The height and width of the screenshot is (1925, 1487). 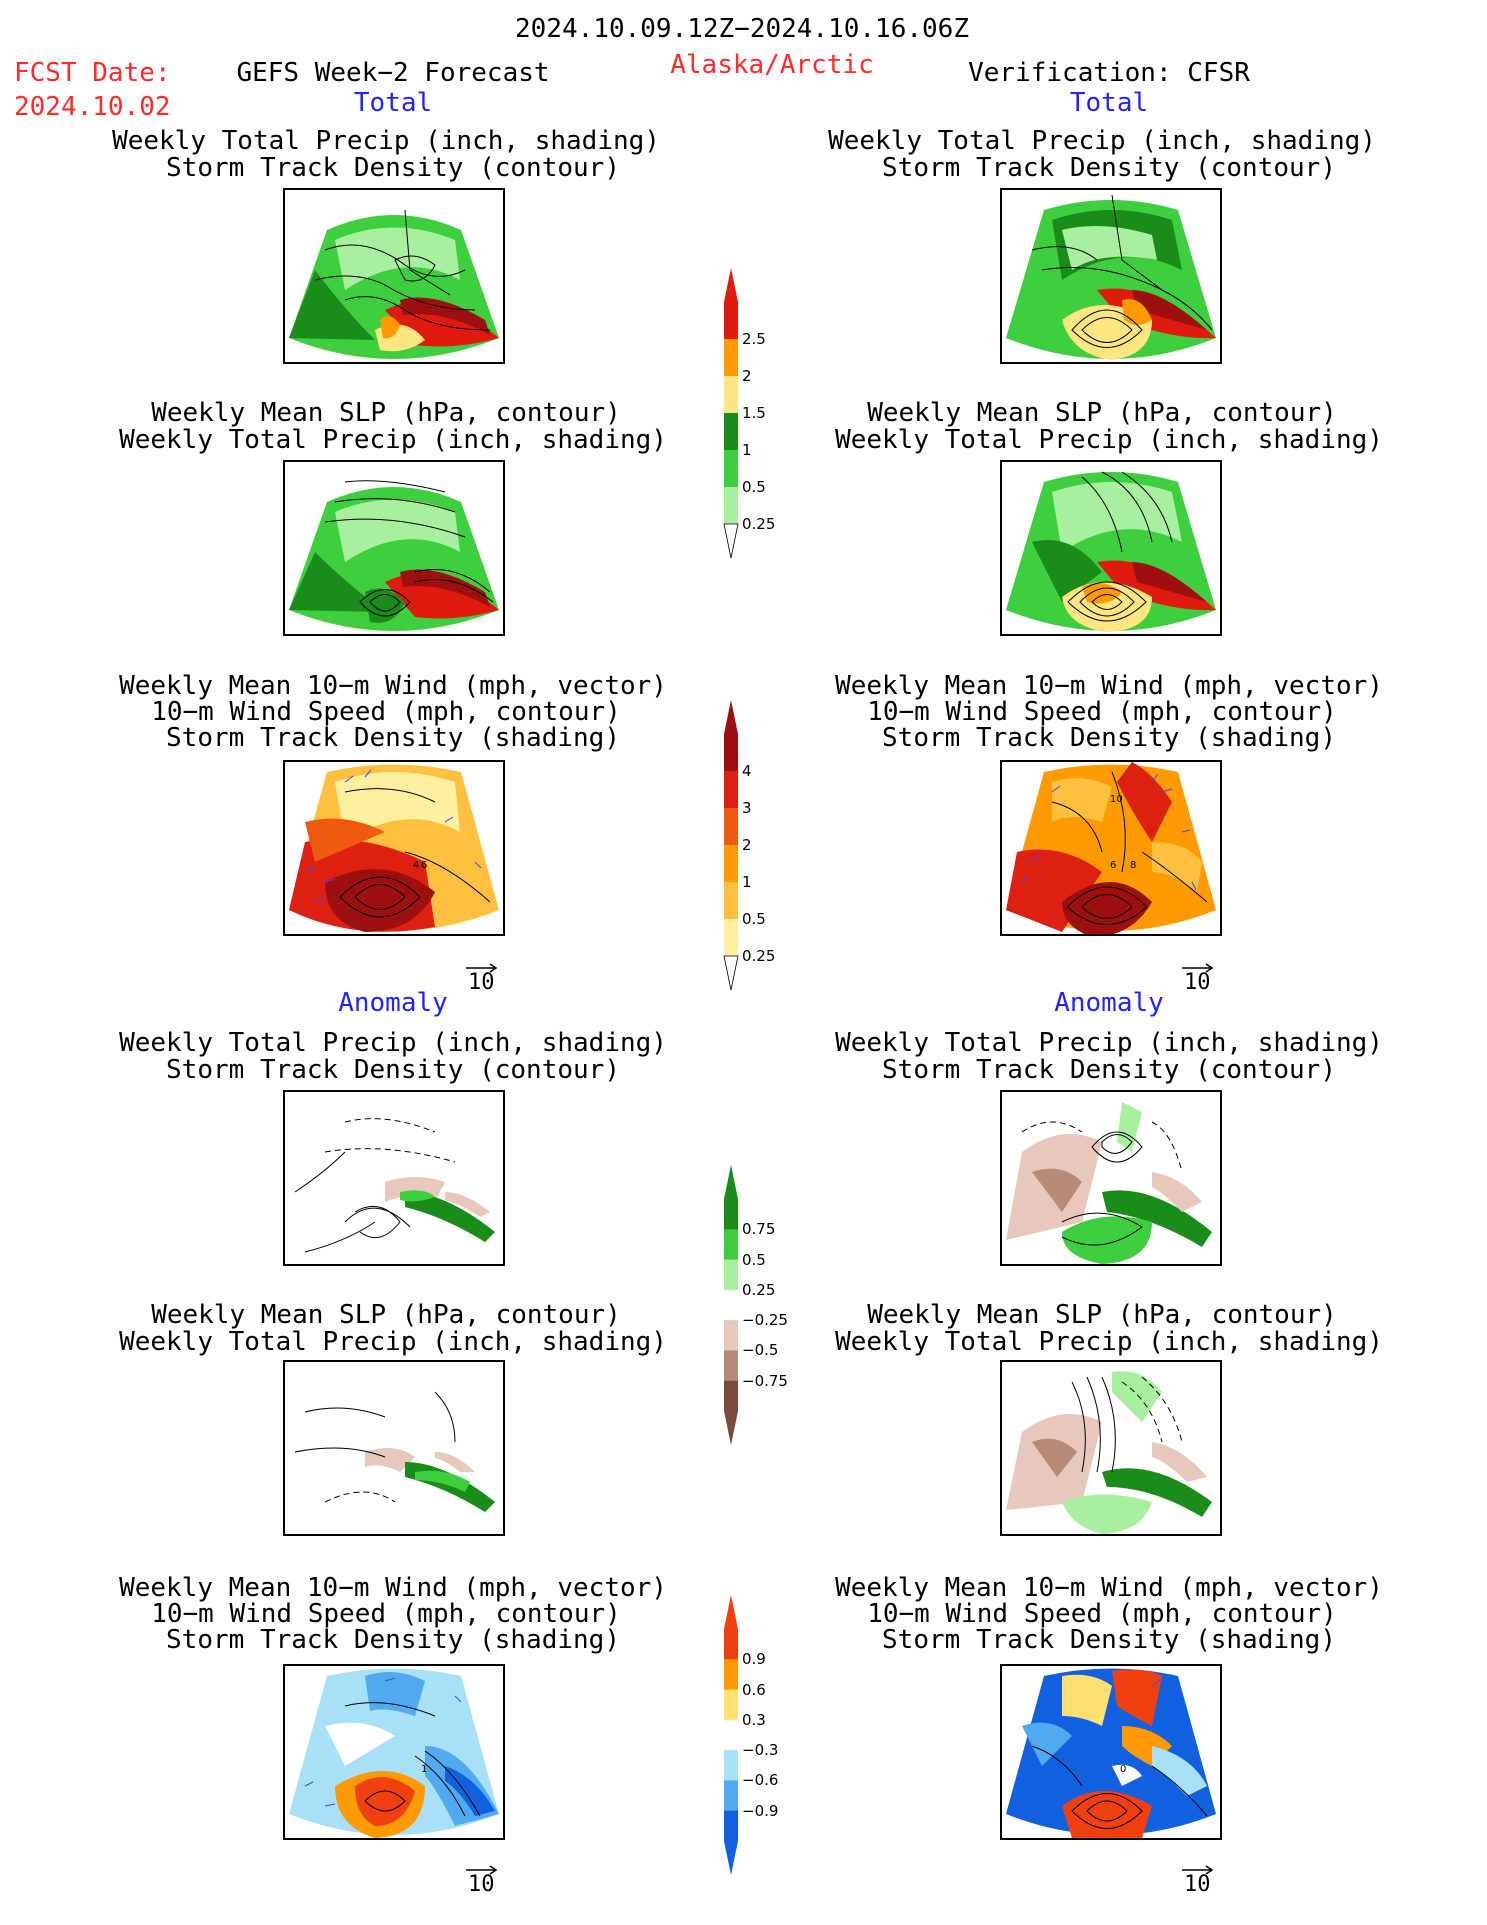 What do you see at coordinates (754, 339) in the screenshot?
I see `colorbar-tick-label: 2.5` at bounding box center [754, 339].